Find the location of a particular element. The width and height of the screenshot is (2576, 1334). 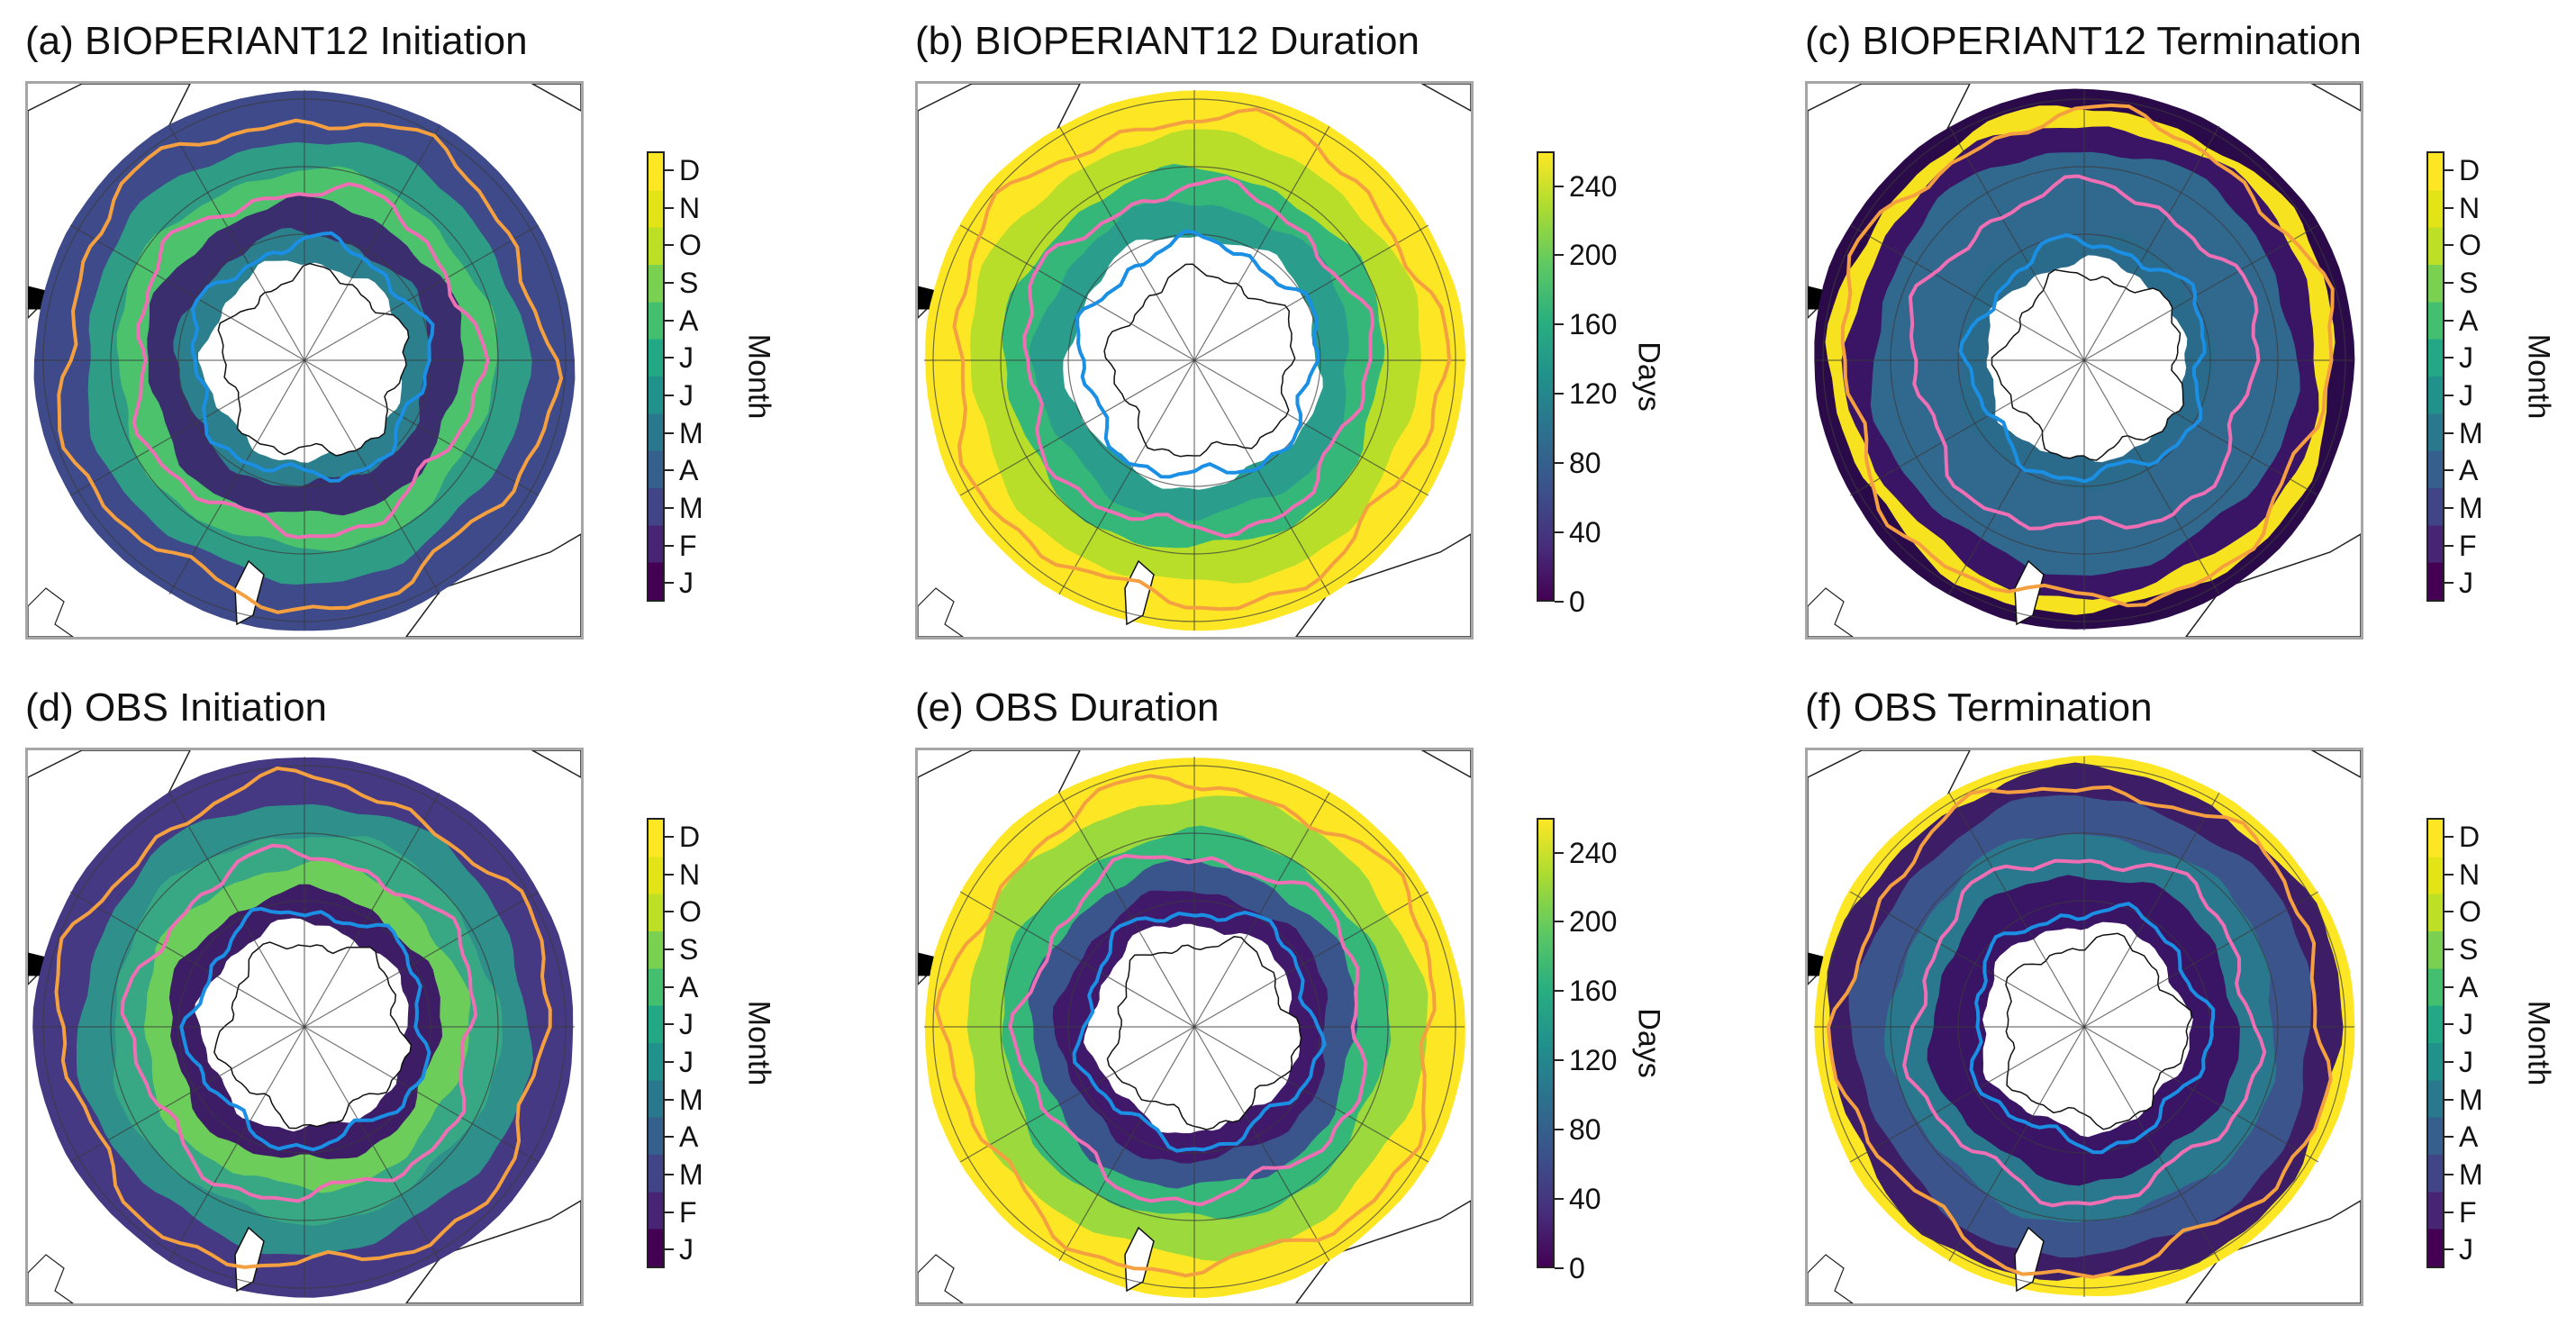

meridian-line is located at coordinates (1194, 360).